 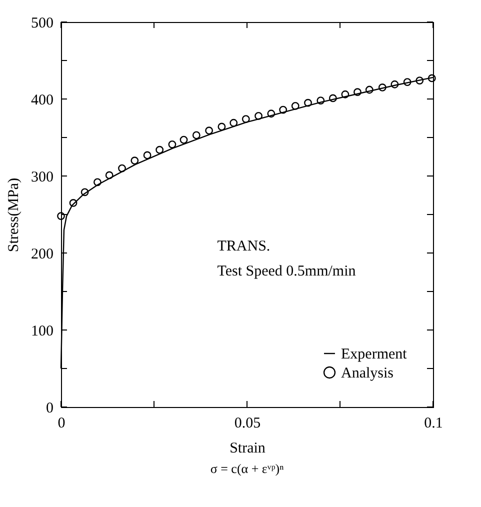 What do you see at coordinates (42, 100) in the screenshot?
I see `y-tick-label: 400` at bounding box center [42, 100].